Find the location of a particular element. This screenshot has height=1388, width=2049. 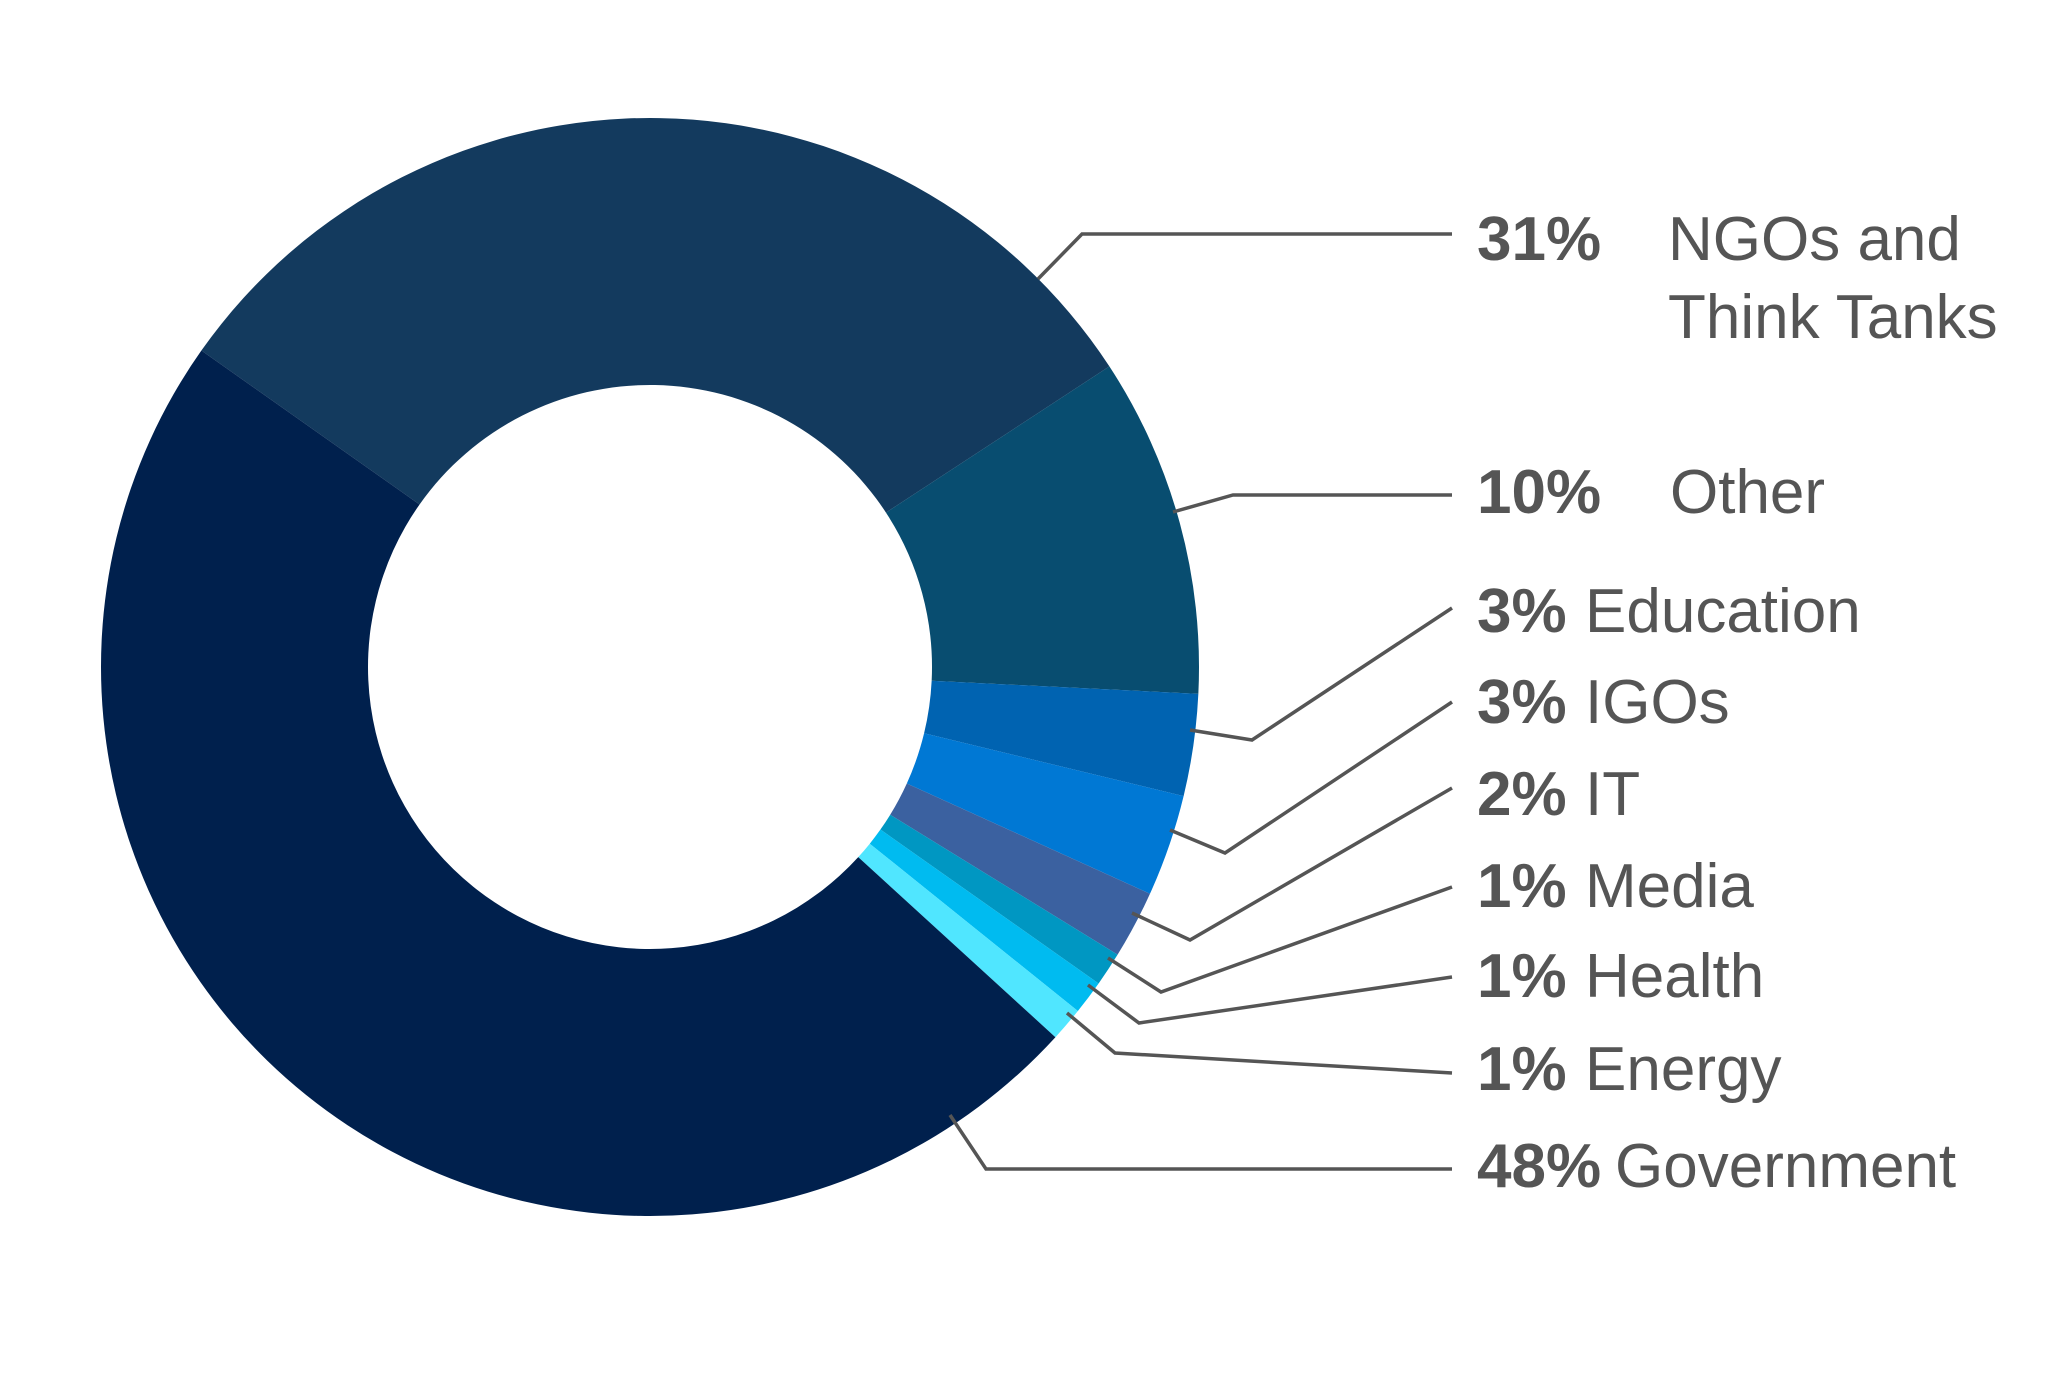

leader-line-it is located at coordinates (1292, 864).